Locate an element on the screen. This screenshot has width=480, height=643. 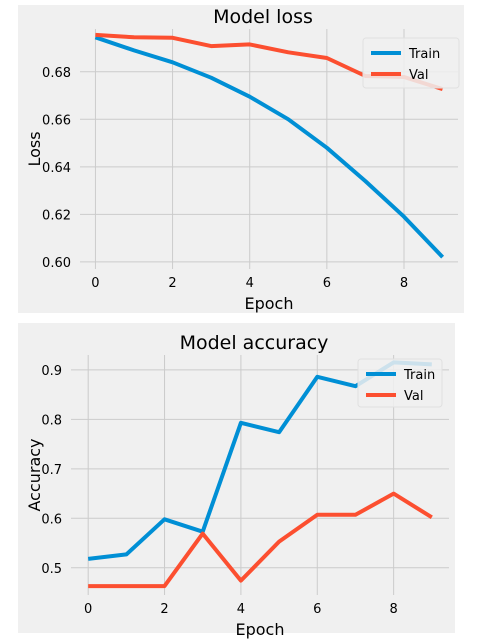
y-tick-label: 0.8 is located at coordinates (51, 420).